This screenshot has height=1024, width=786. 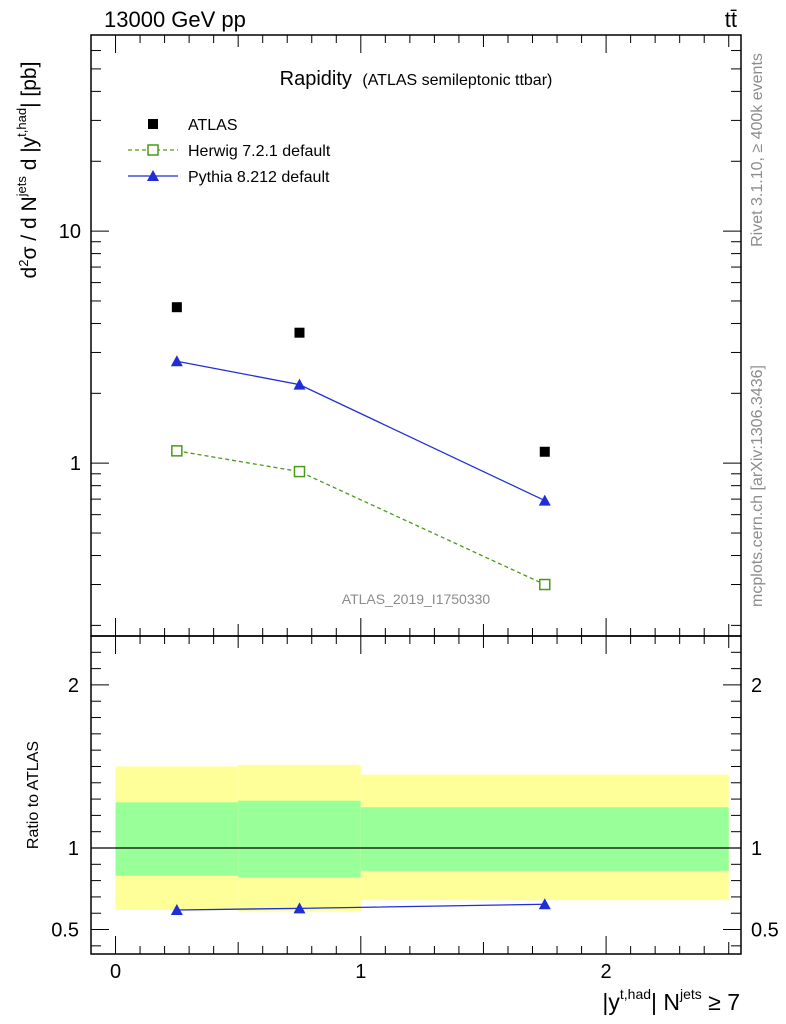 What do you see at coordinates (175, 19) in the screenshot?
I see `header-left: 13000 GeV pp` at bounding box center [175, 19].